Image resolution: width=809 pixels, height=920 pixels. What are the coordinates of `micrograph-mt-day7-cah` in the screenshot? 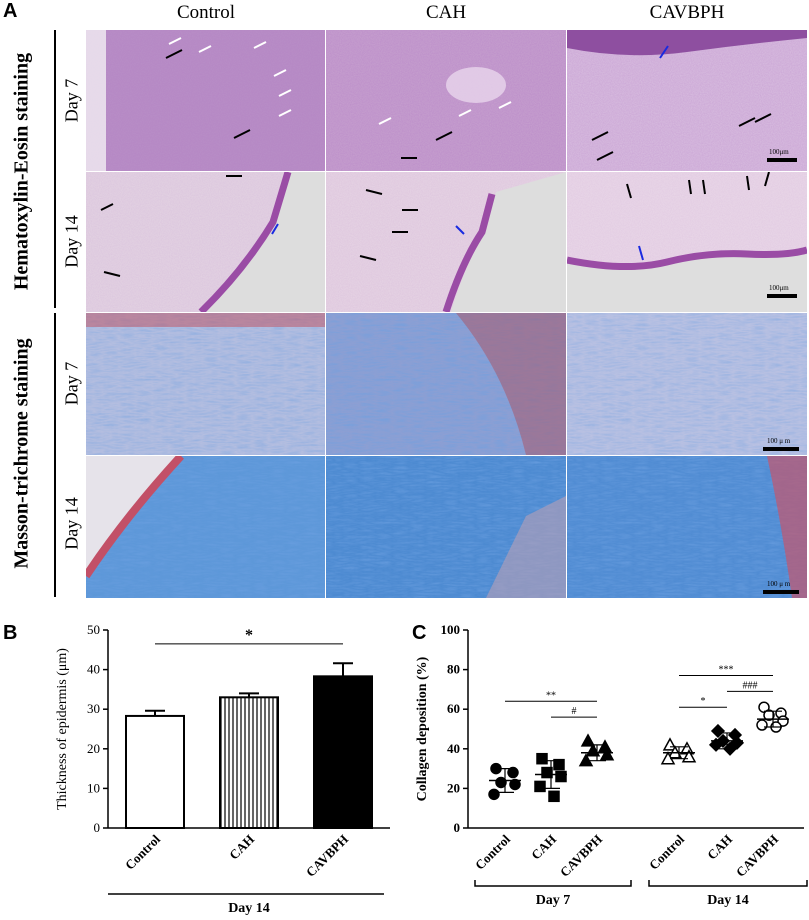 It's located at (446, 384).